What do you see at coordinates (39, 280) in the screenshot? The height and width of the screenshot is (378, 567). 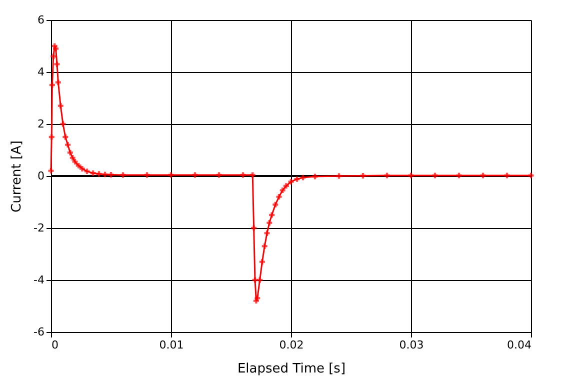 I see `y-tick-label: -4` at bounding box center [39, 280].